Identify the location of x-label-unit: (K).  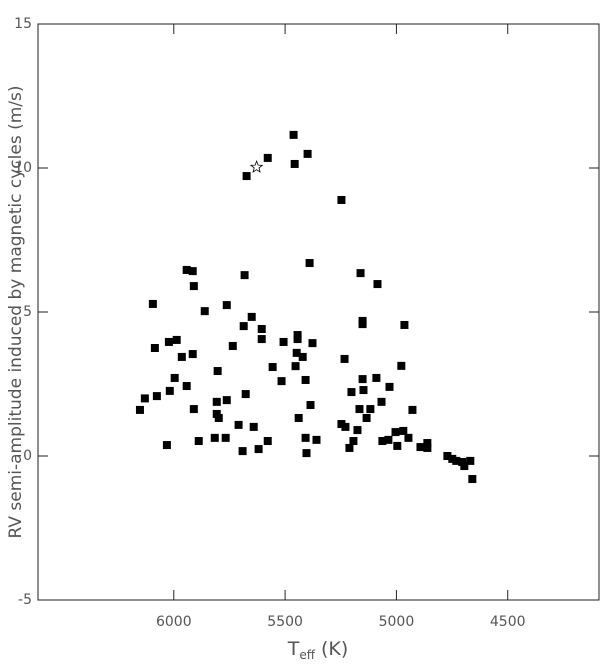
(334, 649).